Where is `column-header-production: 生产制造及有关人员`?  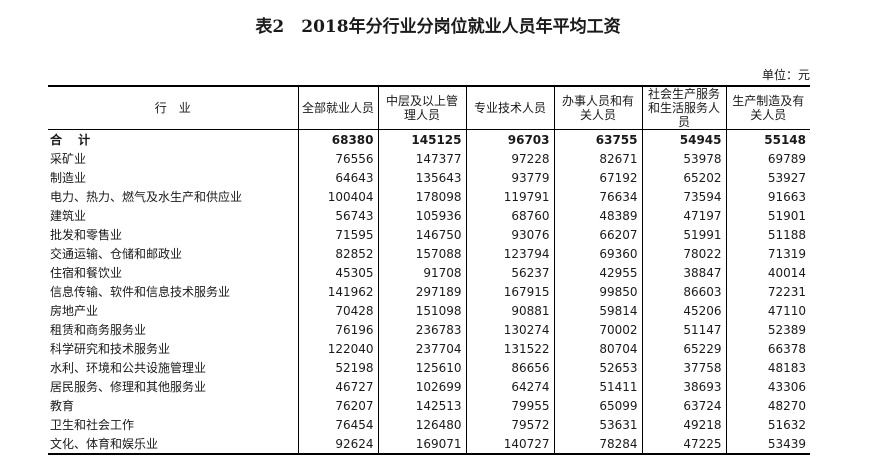
column-header-production: 生产制造及有关人员 is located at coordinates (767, 108).